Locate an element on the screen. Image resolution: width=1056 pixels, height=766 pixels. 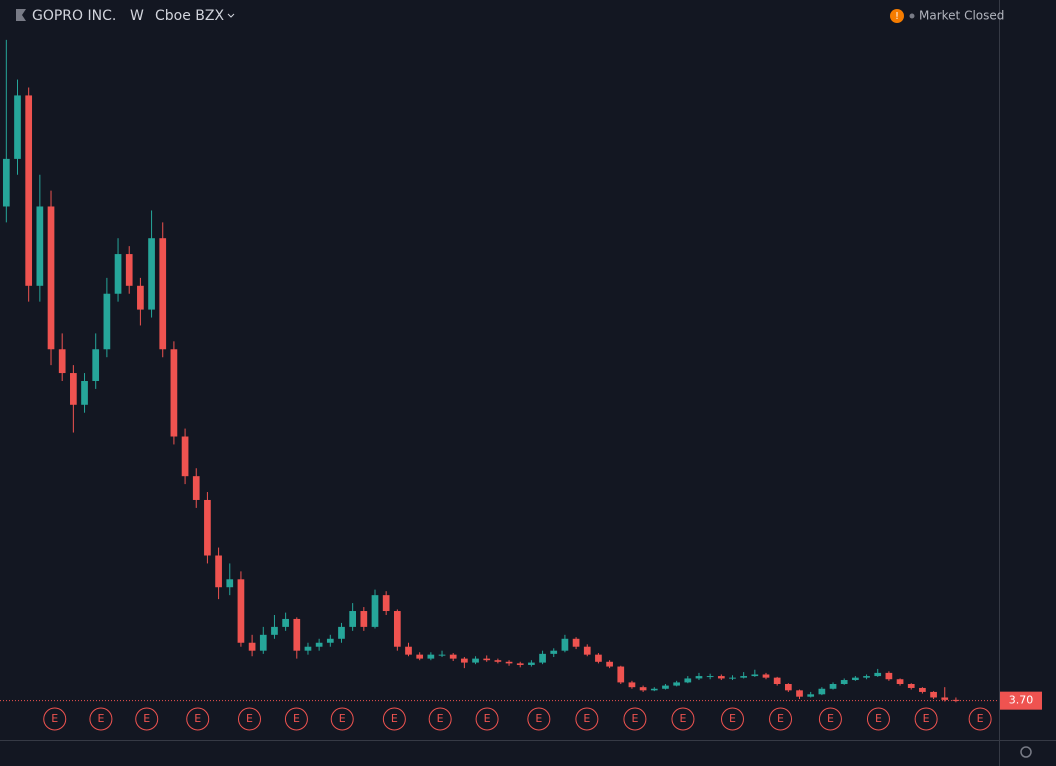
settings-icon is located at coordinates (1026, 752).